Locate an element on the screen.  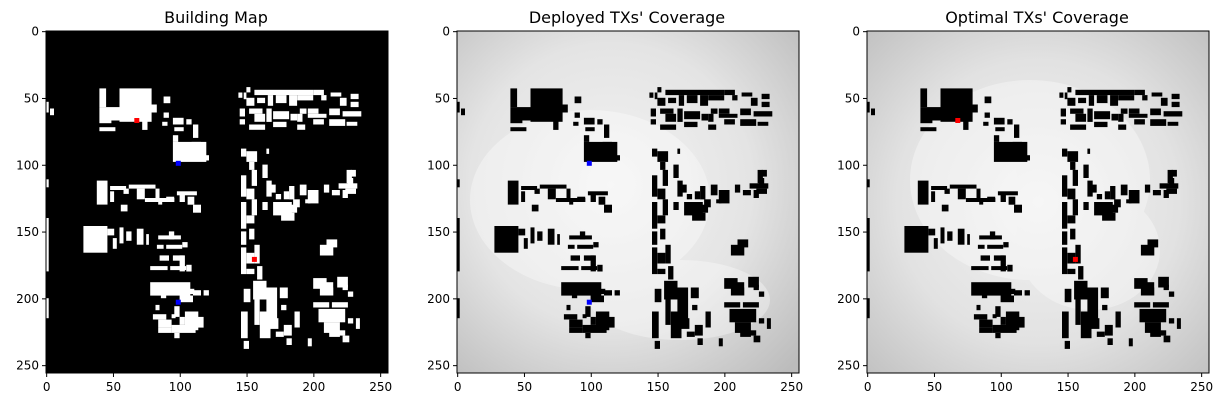
y-tick-label: 100 is located at coordinates (27, 165).